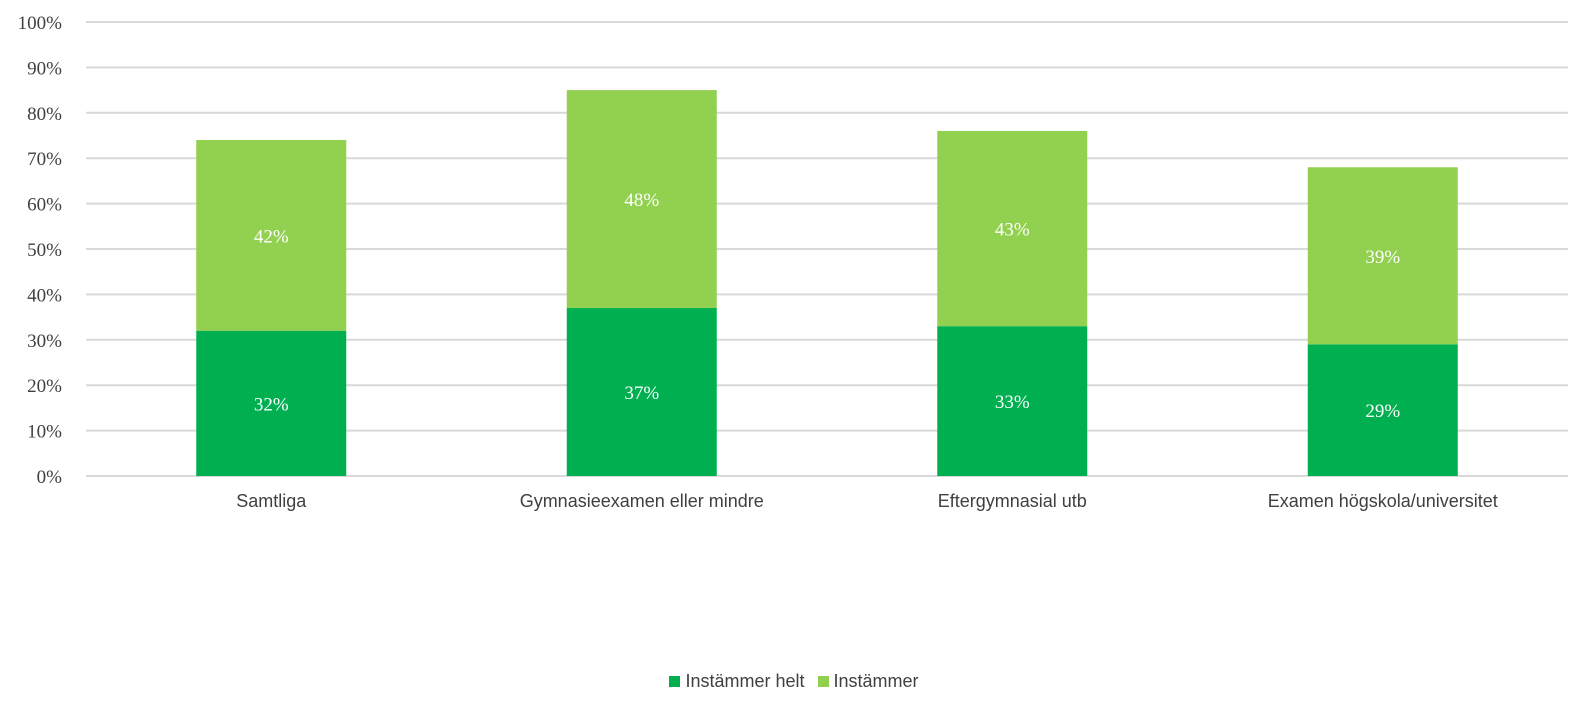 Image resolution: width=1588 pixels, height=701 pixels. I want to click on y-tick-label: 90%, so click(44, 68).